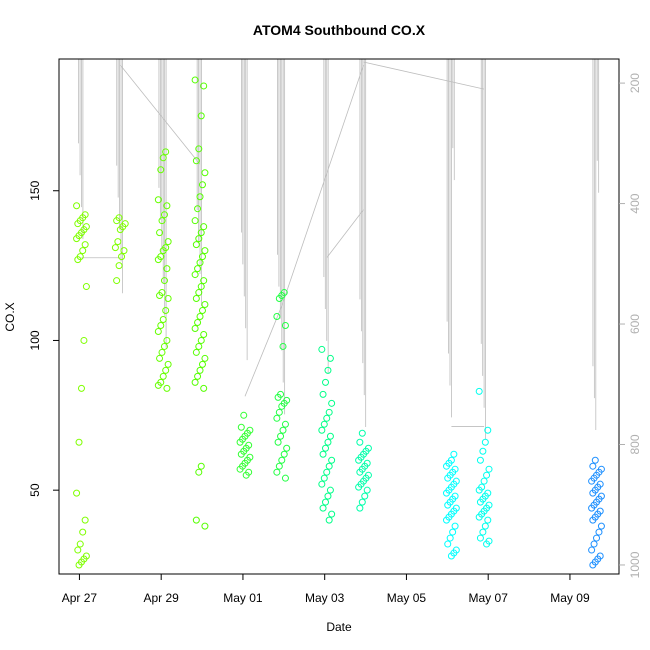 This screenshot has height=650, width=650. What do you see at coordinates (489, 598) in the screenshot?
I see `x-tick-label: May 07` at bounding box center [489, 598].